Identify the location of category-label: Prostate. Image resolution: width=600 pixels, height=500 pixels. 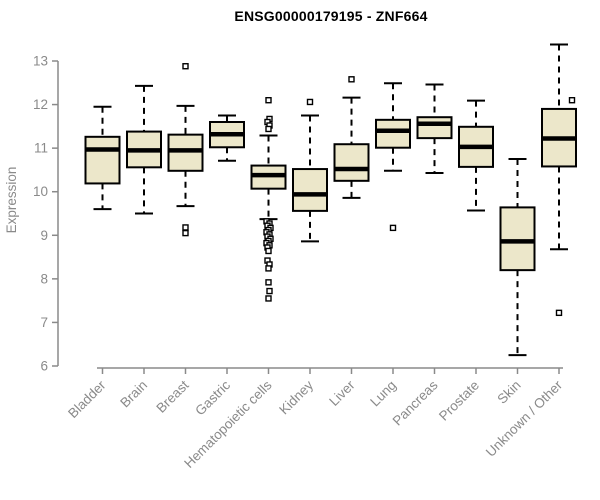
(459, 401).